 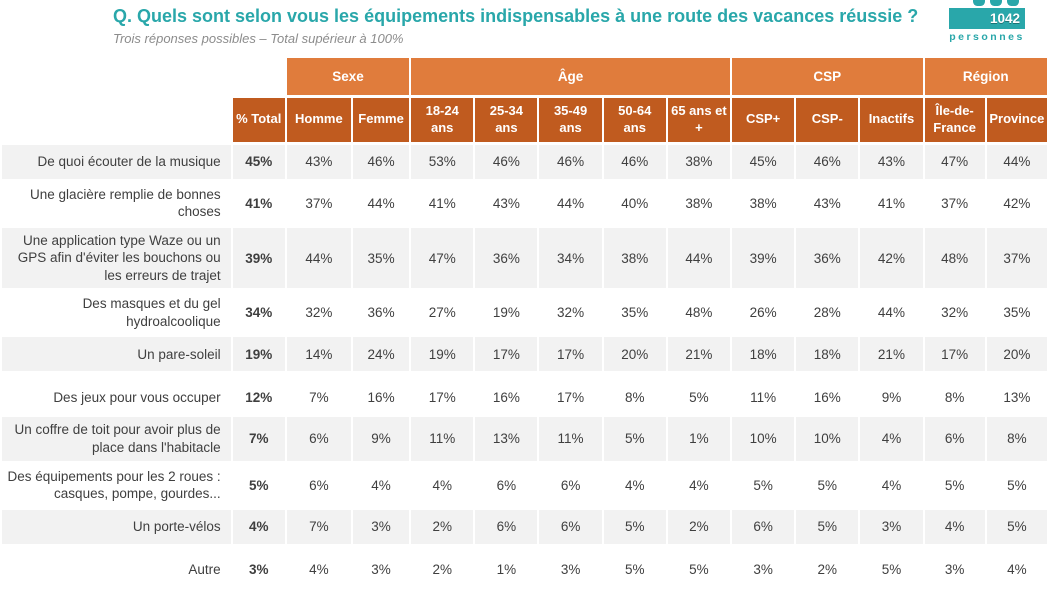 I want to click on column-header-blank, so click(x=116, y=120).